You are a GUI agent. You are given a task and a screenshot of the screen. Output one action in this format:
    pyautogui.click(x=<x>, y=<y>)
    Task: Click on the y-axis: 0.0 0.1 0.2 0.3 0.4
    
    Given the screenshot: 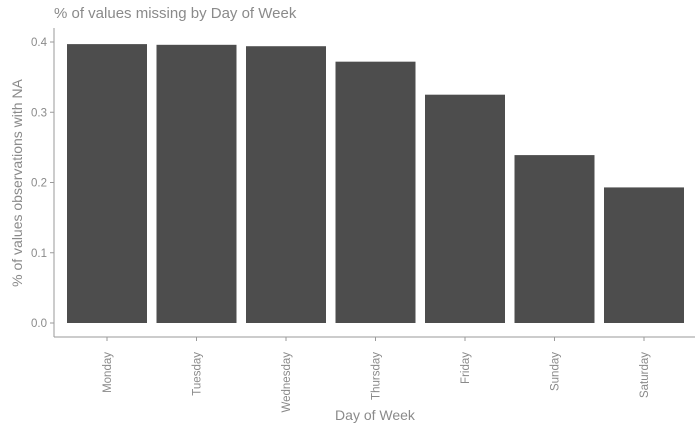 What is the action you would take?
    pyautogui.click(x=43, y=182)
    